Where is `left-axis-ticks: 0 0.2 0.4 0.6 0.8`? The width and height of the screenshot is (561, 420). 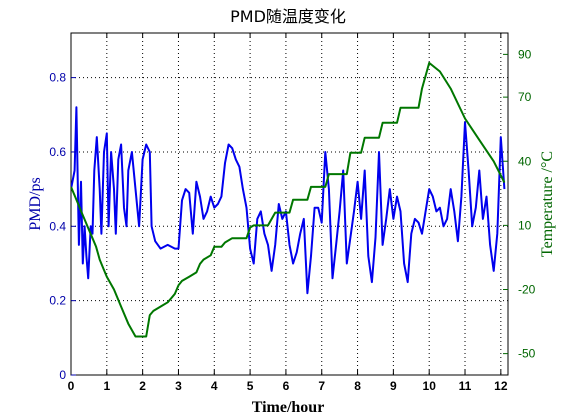
left-axis-ticks: 0 0.2 0.4 0.6 0.8 is located at coordinates (62, 226).